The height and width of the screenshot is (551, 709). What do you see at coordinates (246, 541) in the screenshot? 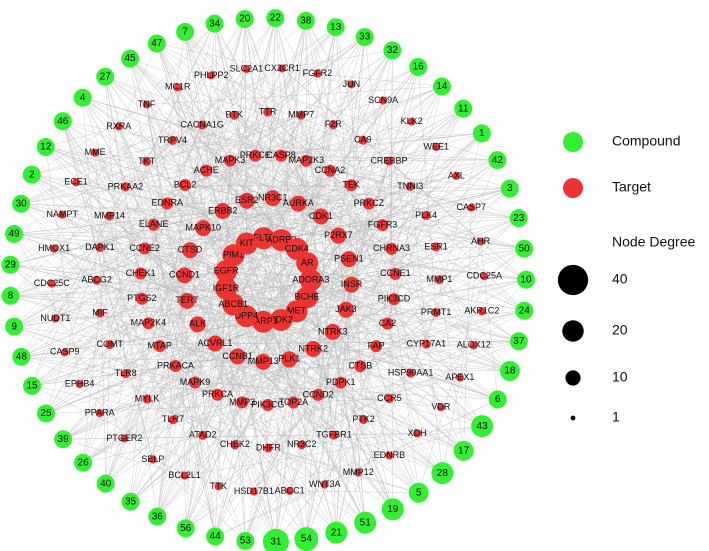
I see `compound-label: 53` at bounding box center [246, 541].